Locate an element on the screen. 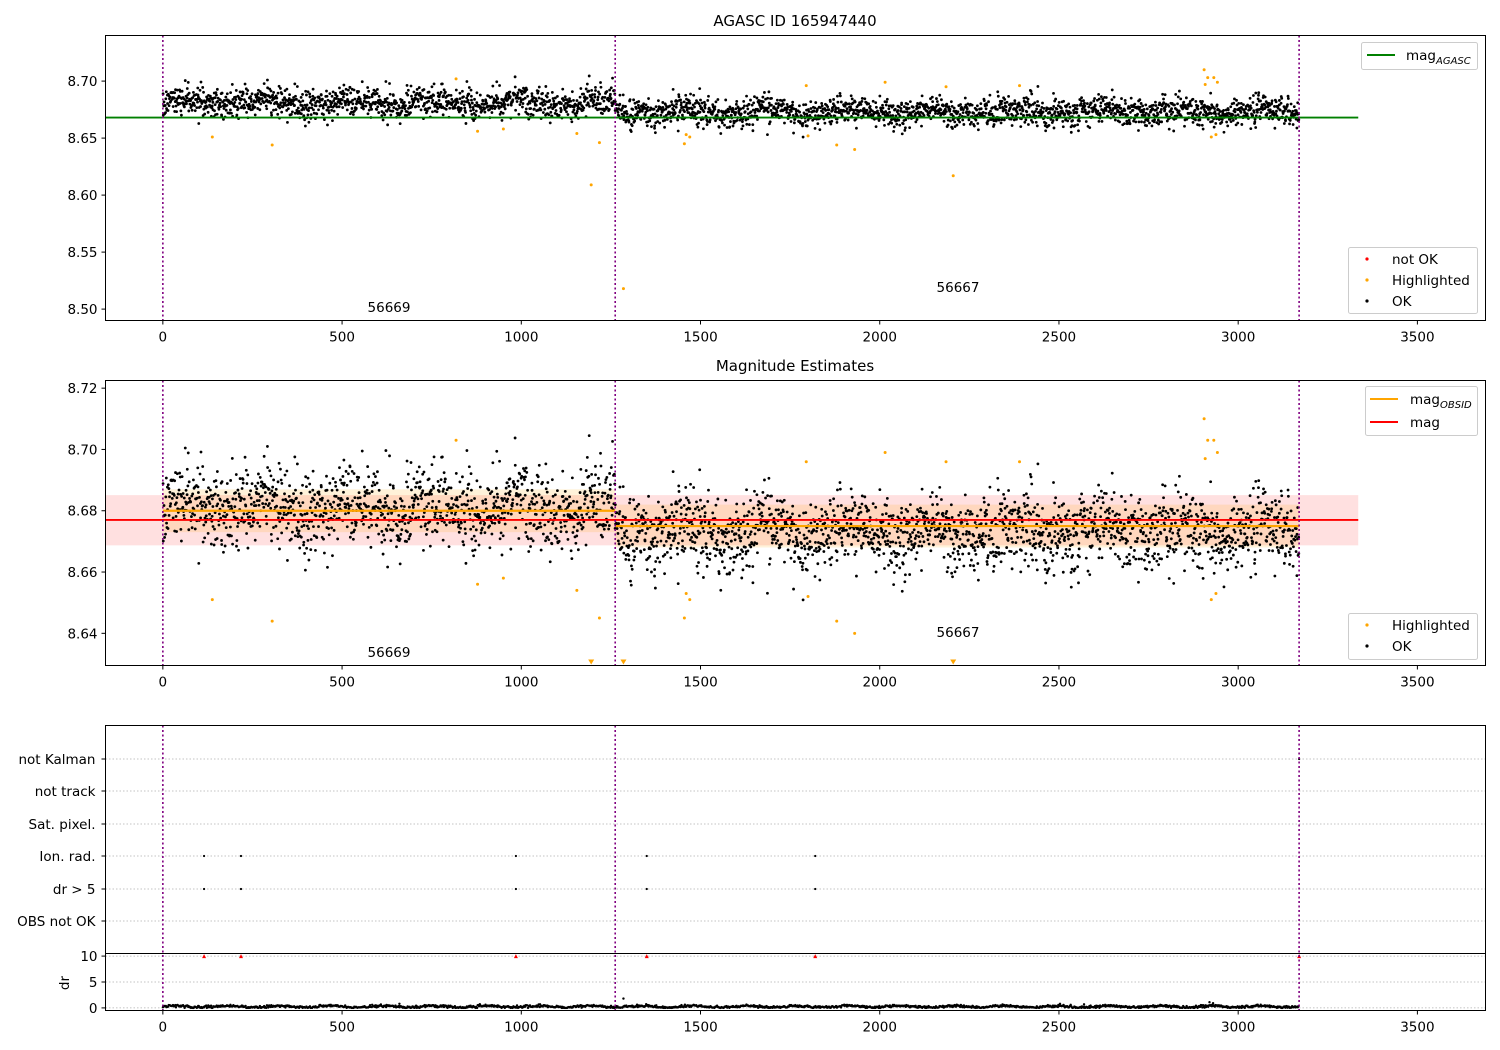 This screenshot has height=1050, width=1500. agasc-ok-point-1939 is located at coordinates (858, 115).